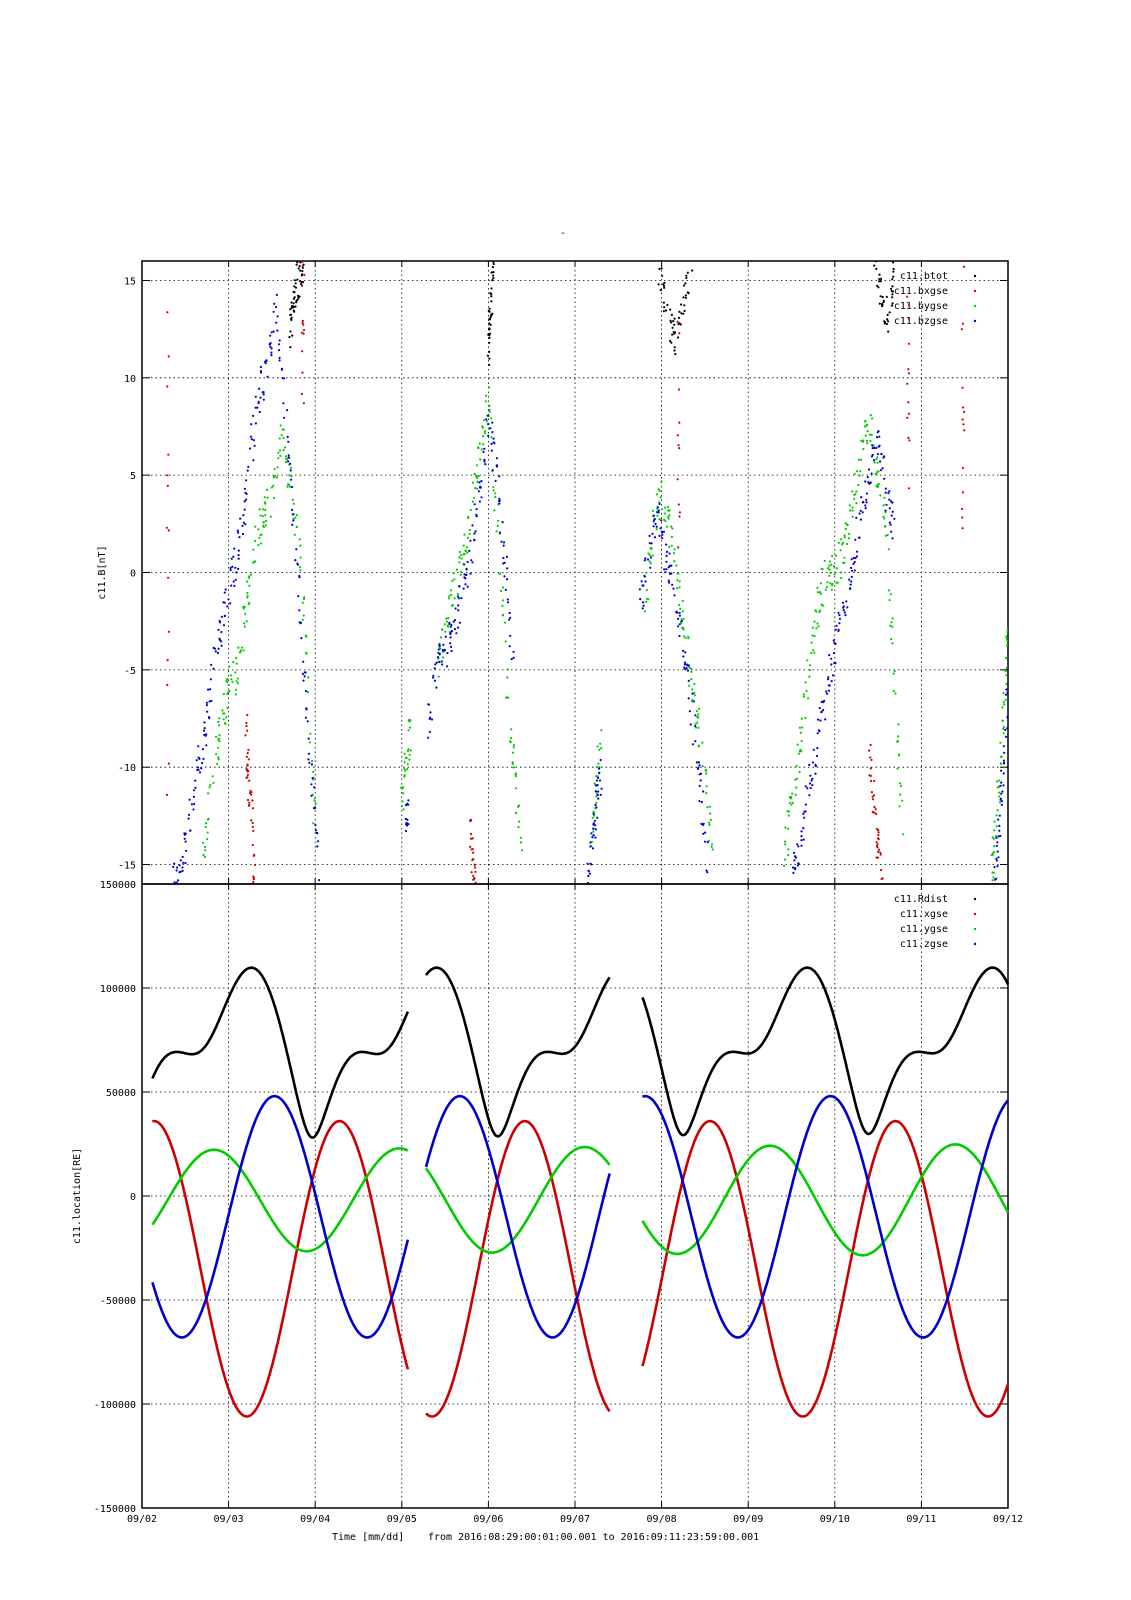  Describe the element at coordinates (591, 311) in the screenshot. I see `series-c11.btot` at that location.